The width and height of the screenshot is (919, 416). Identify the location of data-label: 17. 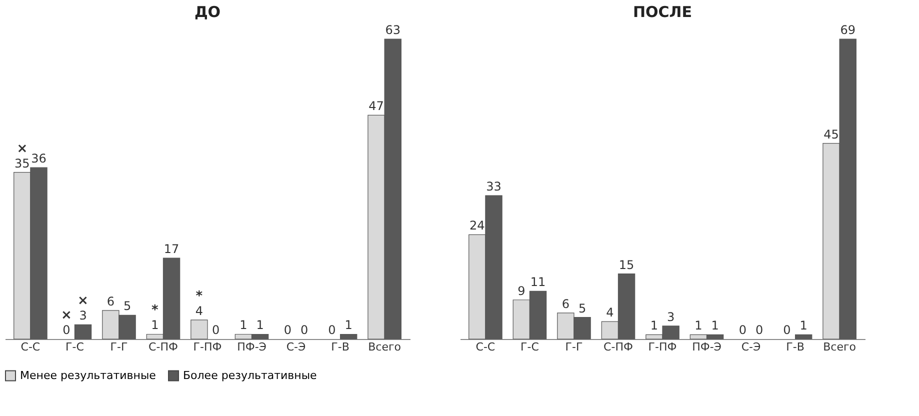
(172, 249).